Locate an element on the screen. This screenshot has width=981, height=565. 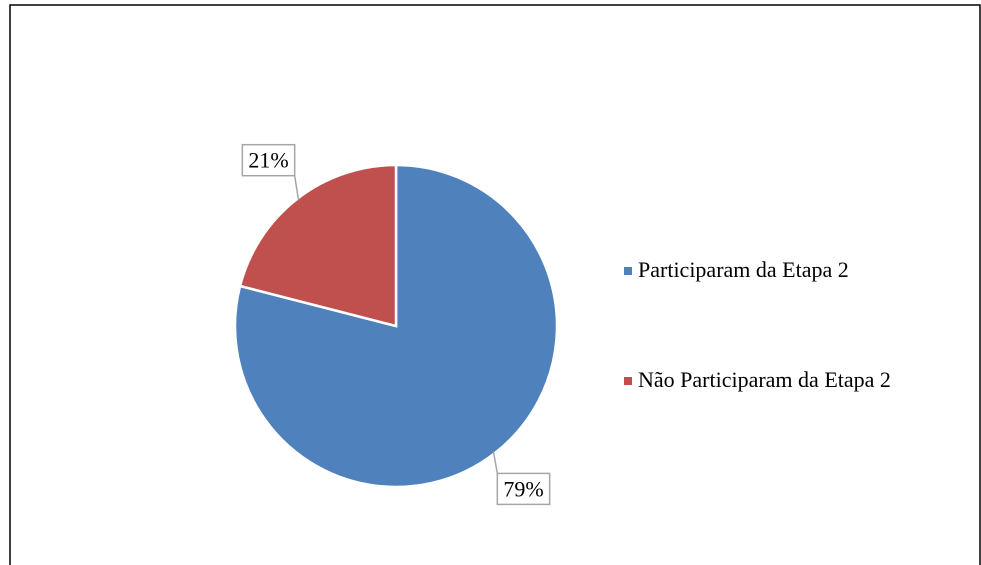
data-label: 79% is located at coordinates (523, 488).